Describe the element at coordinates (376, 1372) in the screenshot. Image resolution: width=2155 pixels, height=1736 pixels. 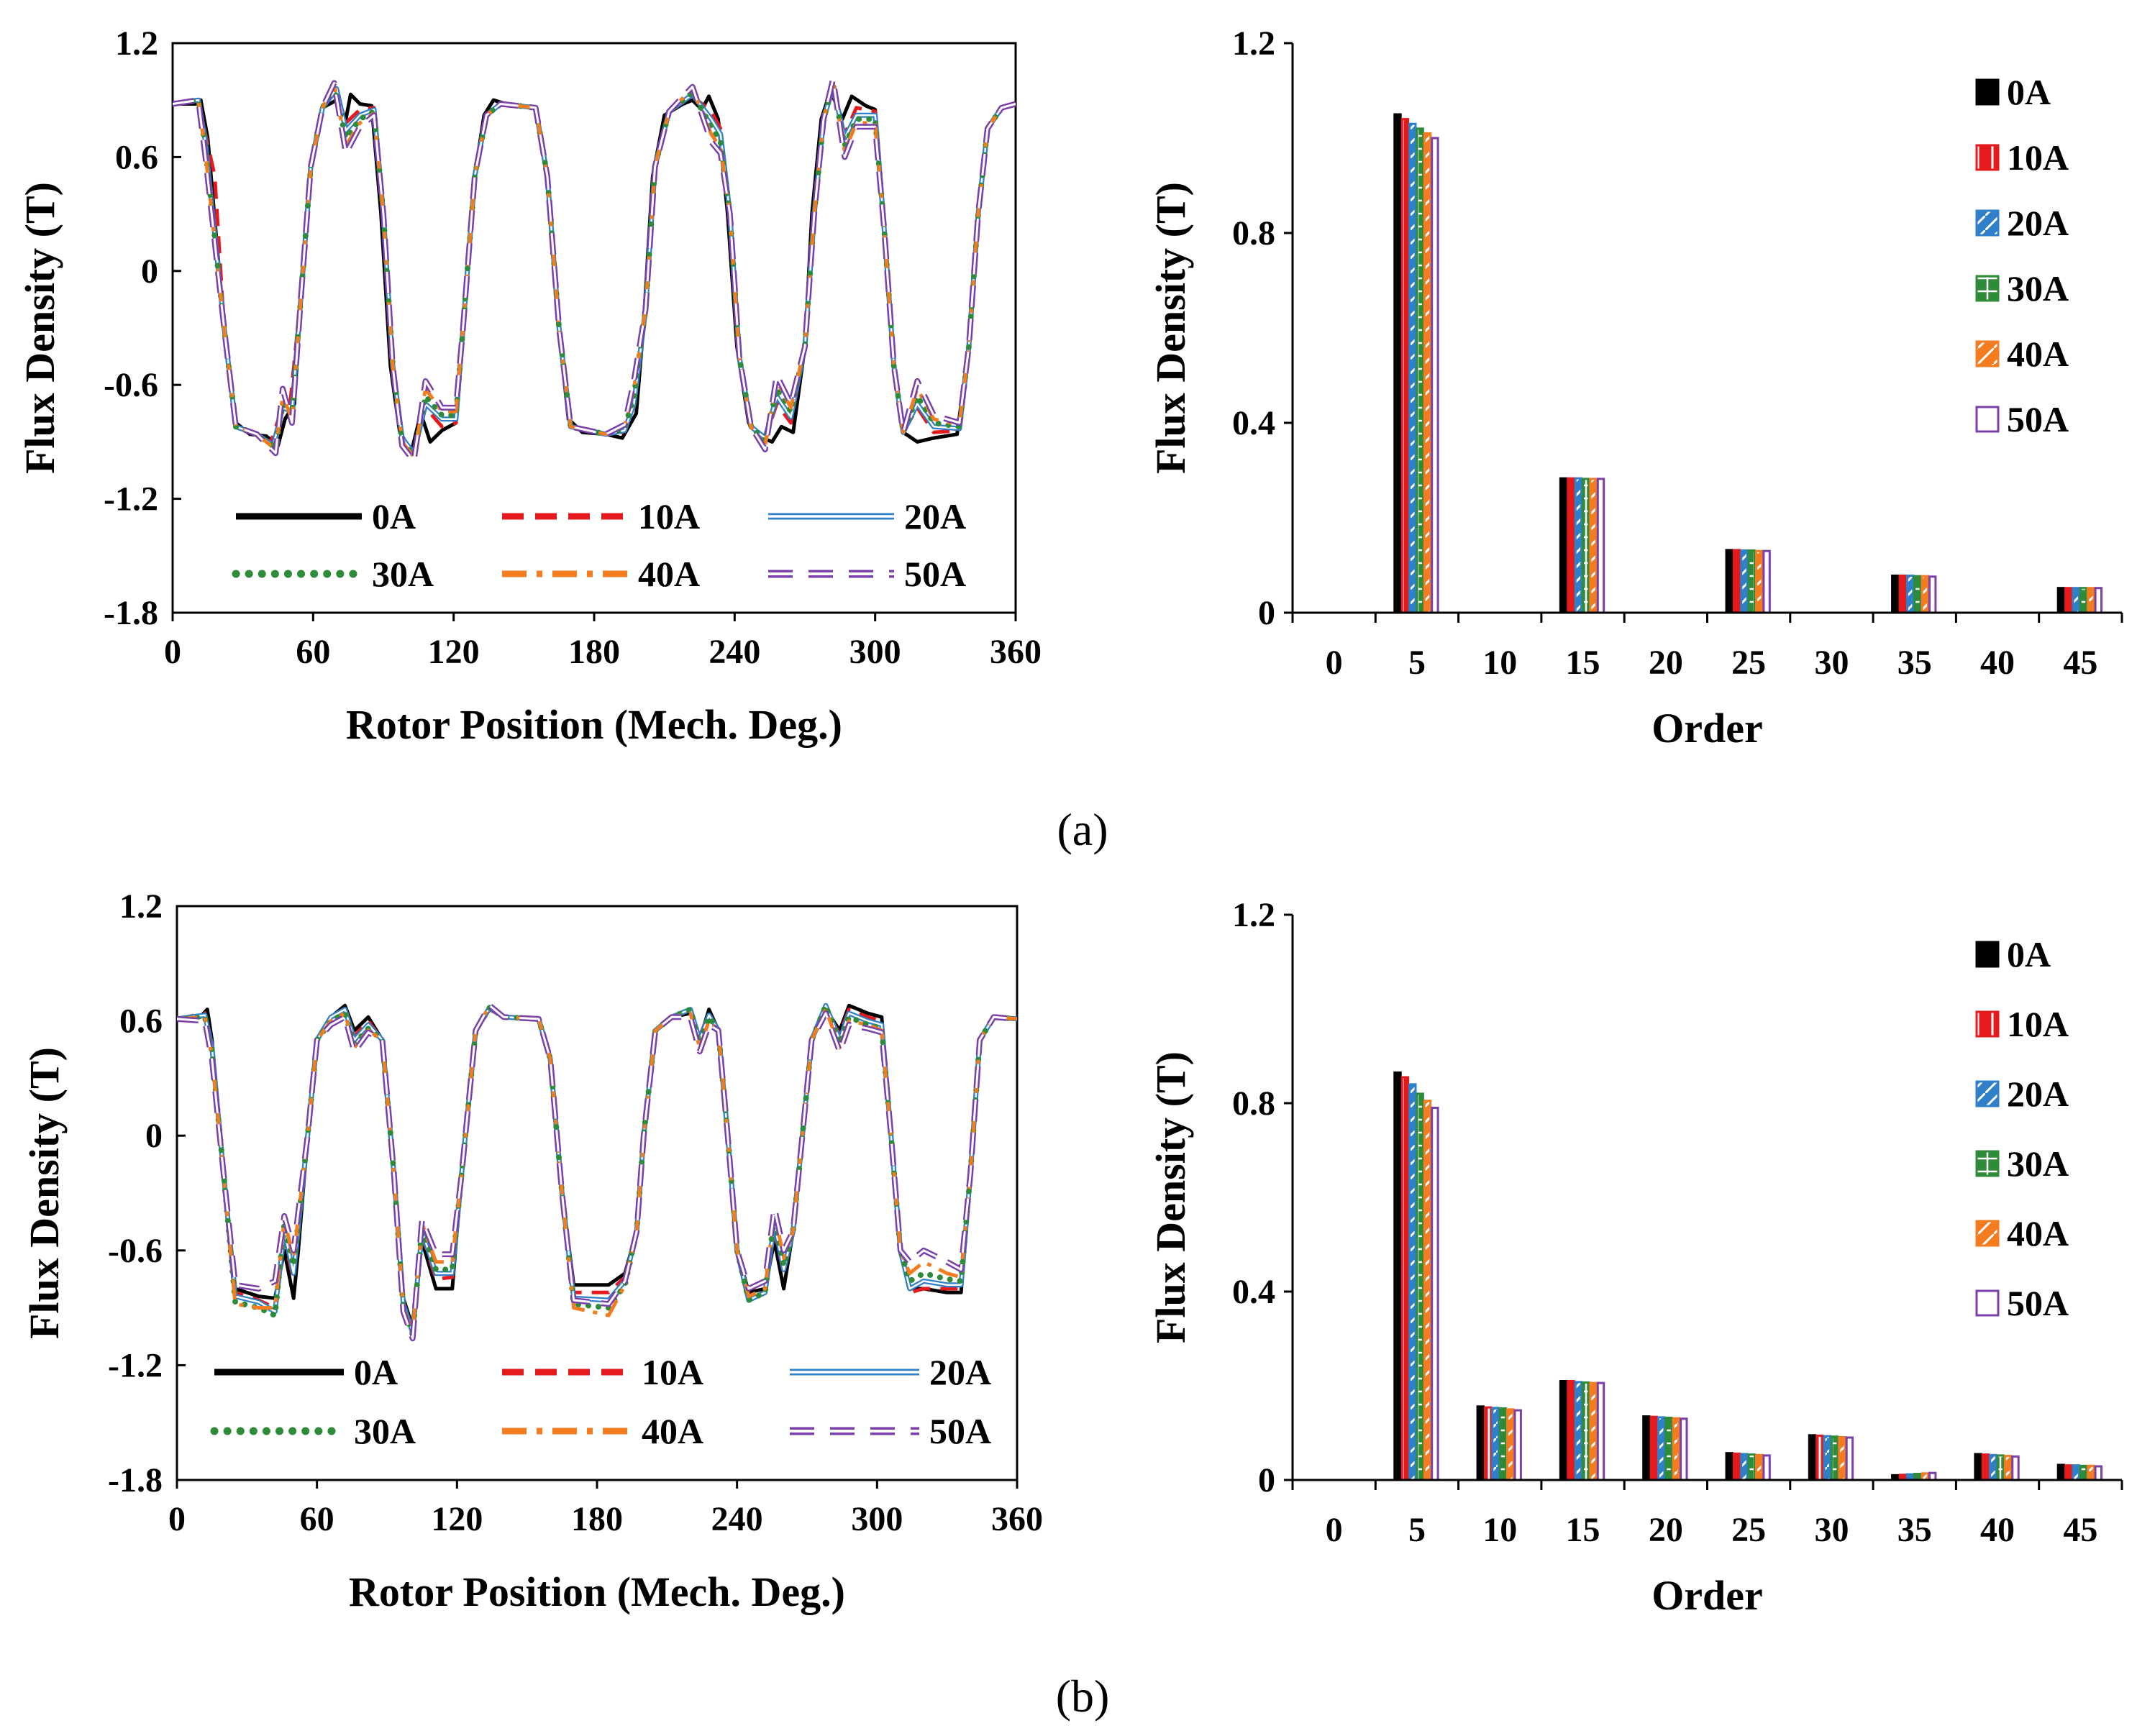
I see `legend-label-0A: 0A` at that location.